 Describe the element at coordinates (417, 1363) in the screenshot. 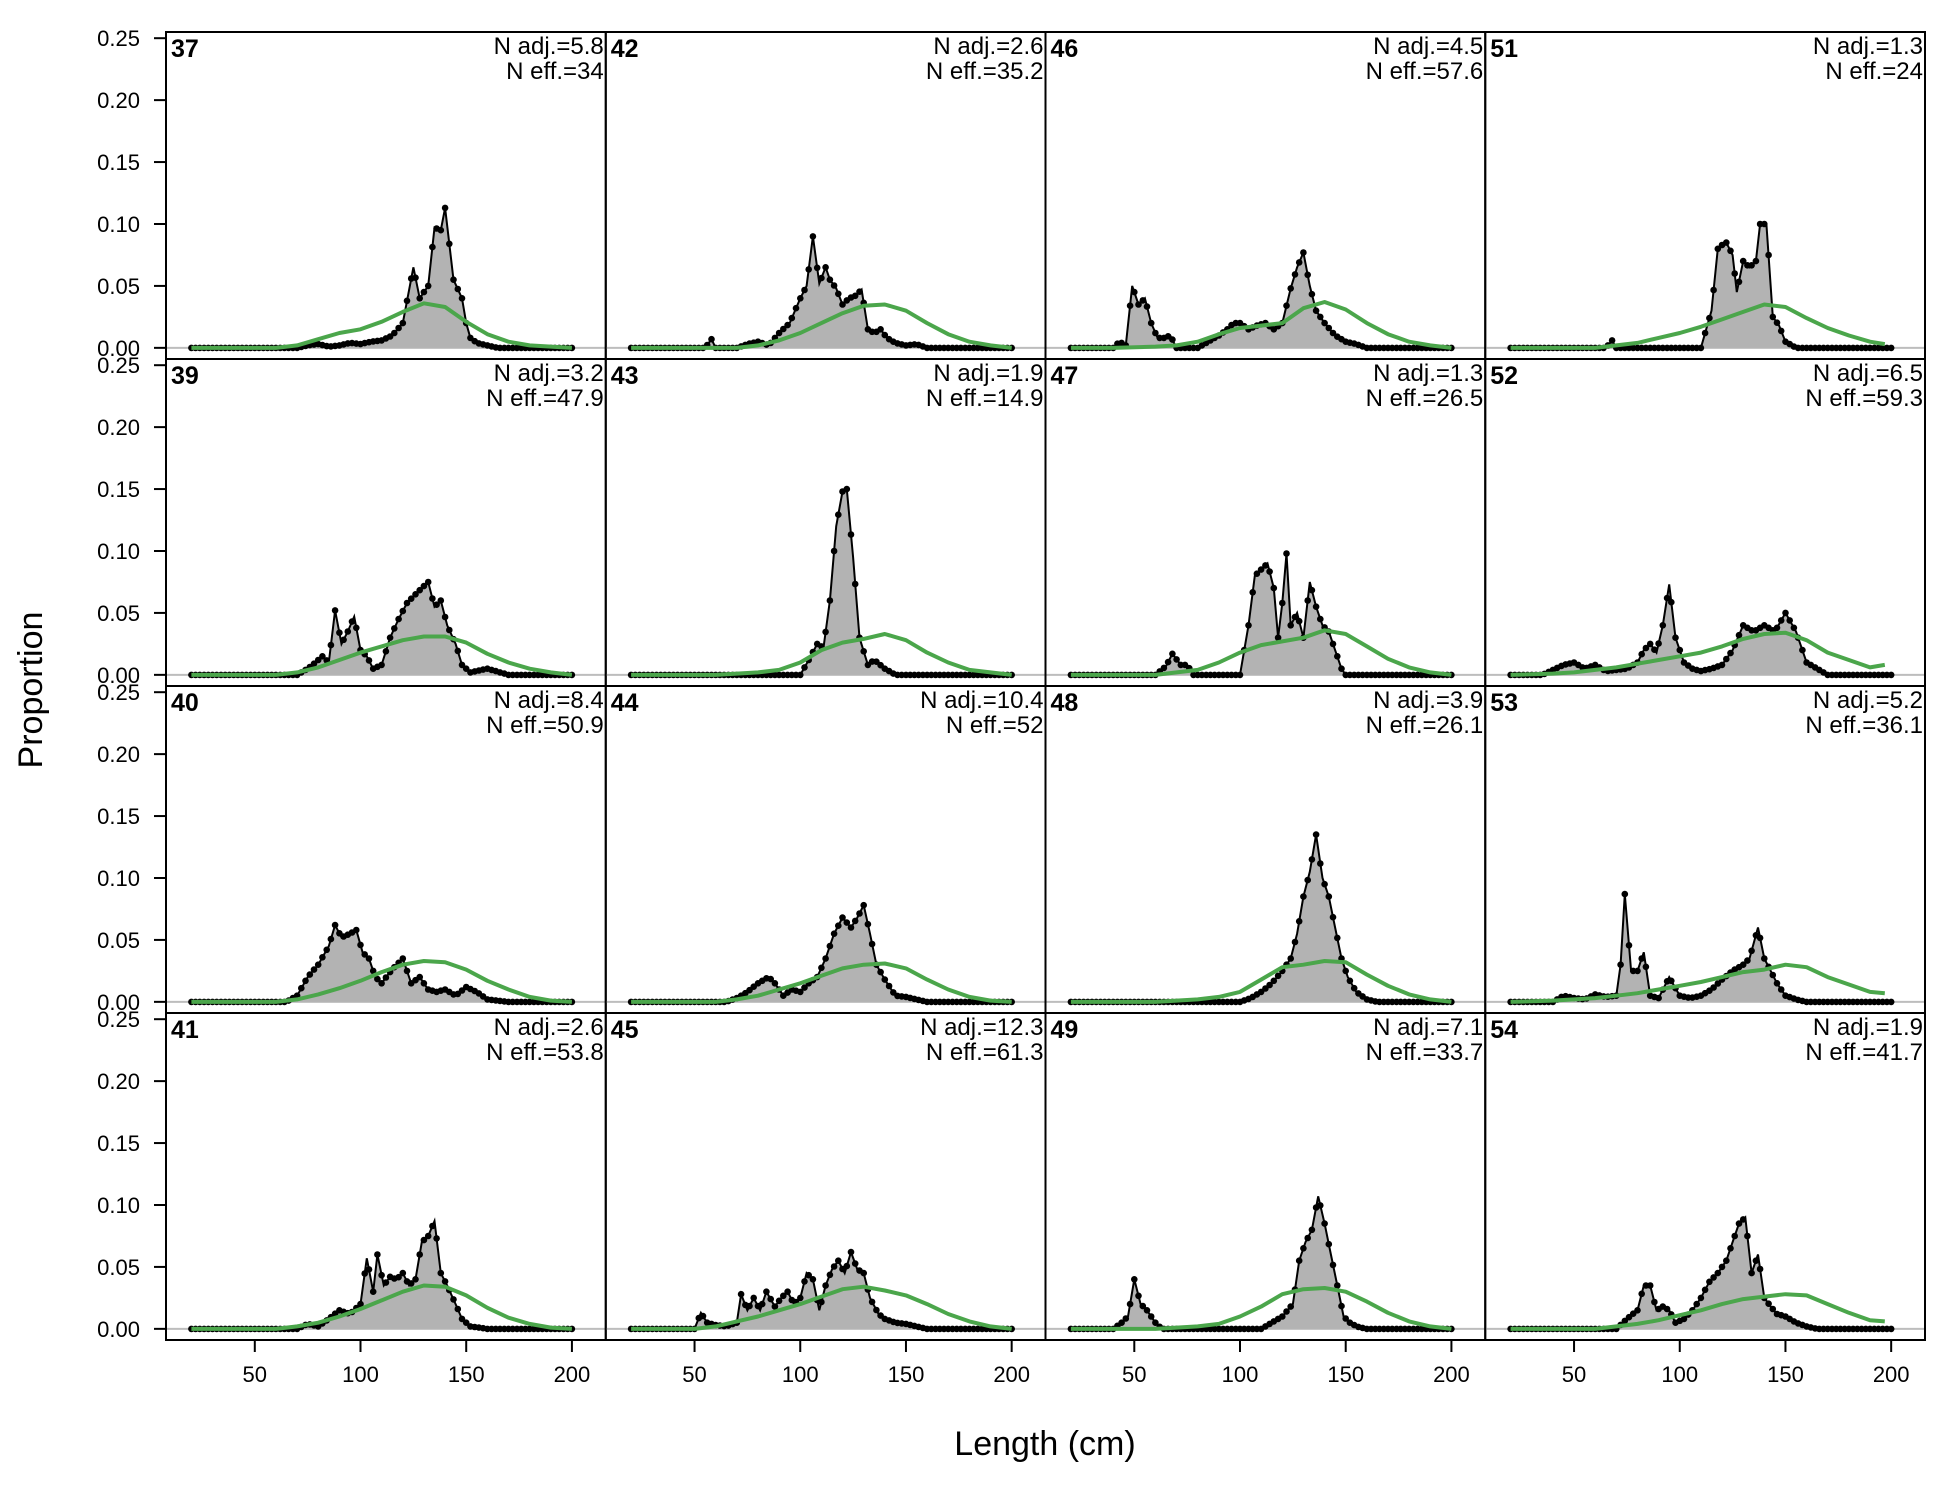

I see `x-axis-col-1: 50 100 150 200` at that location.